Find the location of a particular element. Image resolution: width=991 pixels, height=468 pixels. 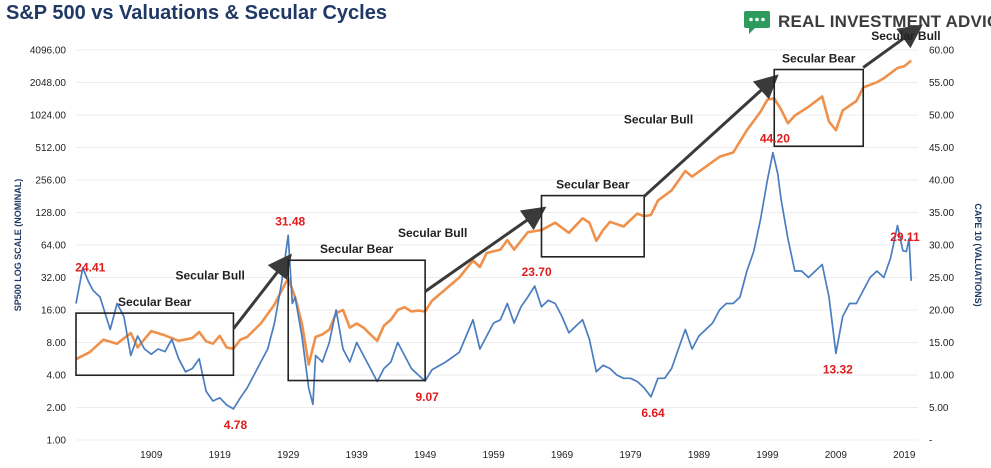

cape-annotation: 23.70 is located at coordinates (537, 272).